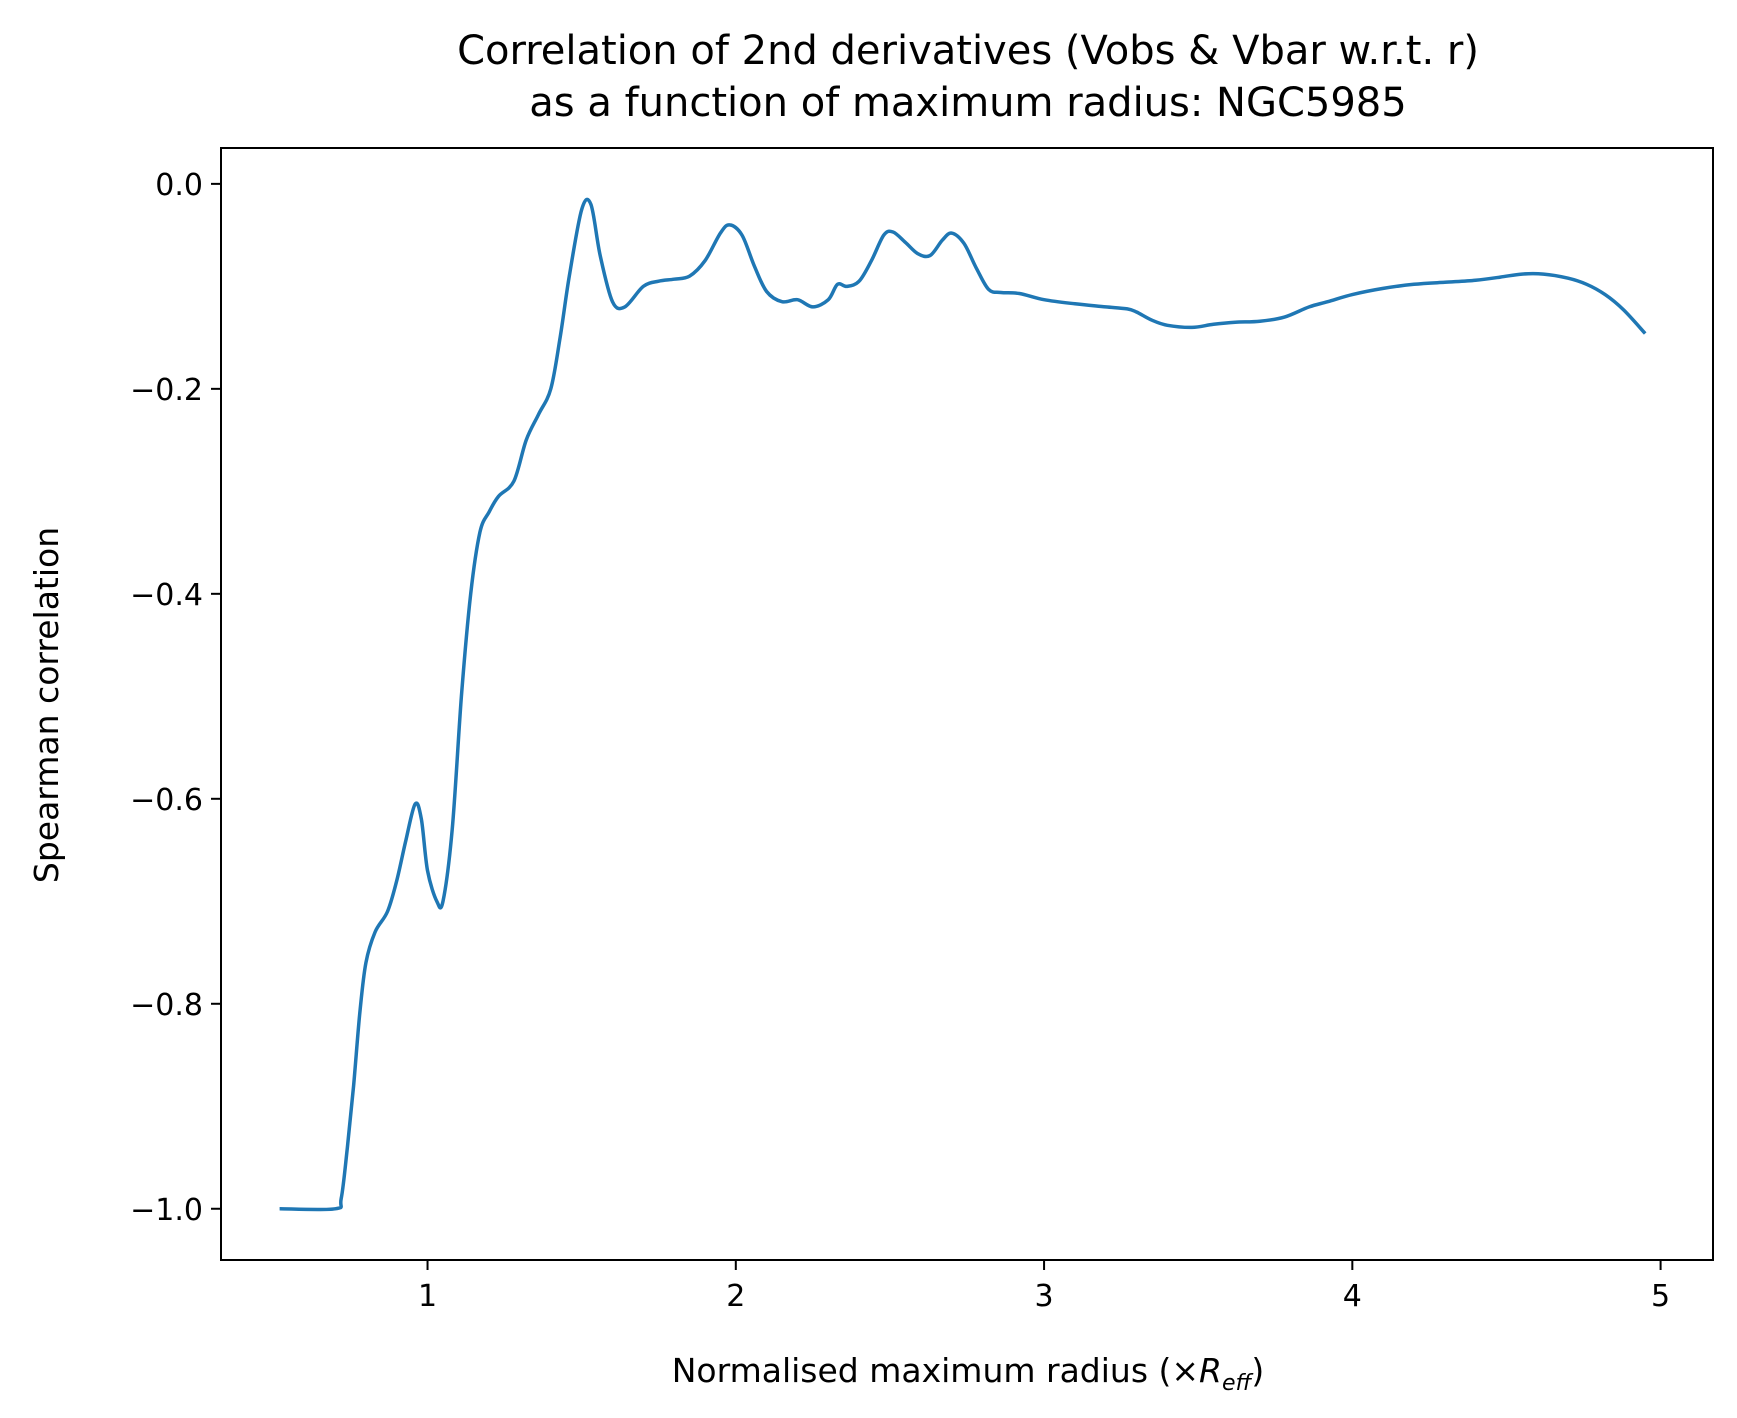 This screenshot has height=1418, width=1737. I want to click on y-tick-label: −0.4, so click(166, 595).